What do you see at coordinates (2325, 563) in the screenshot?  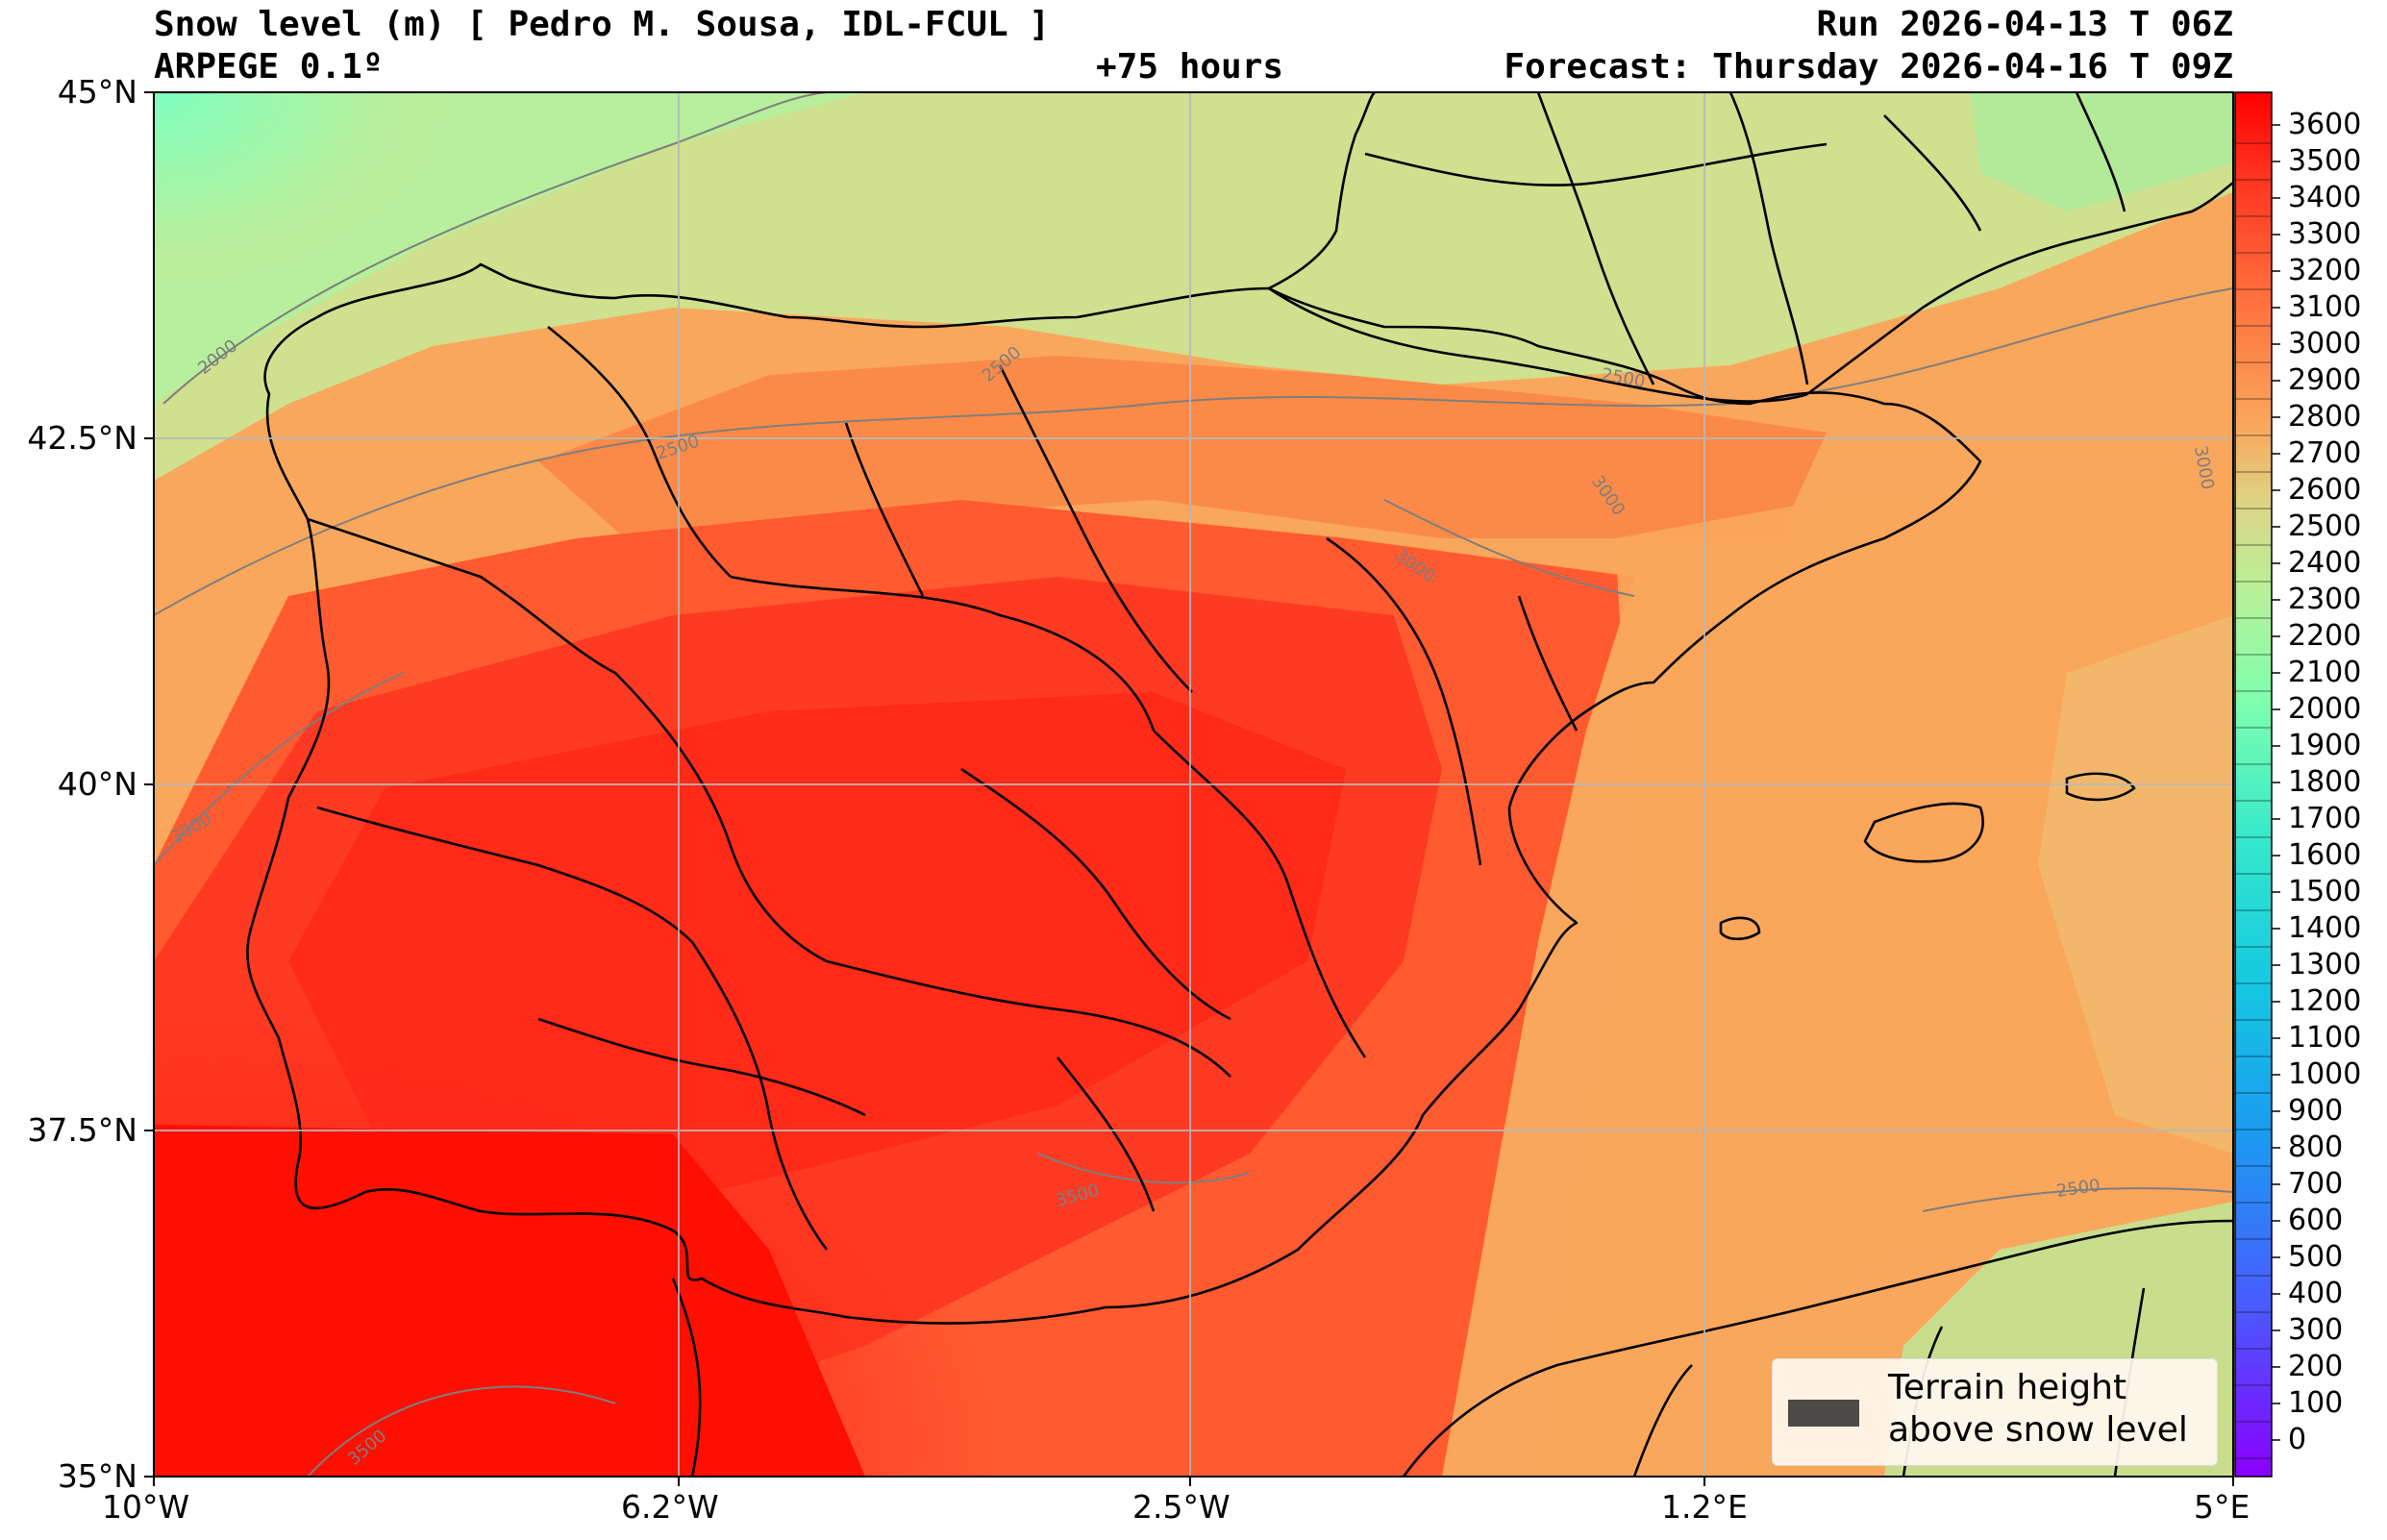 I see `colorbar-label: 2400` at bounding box center [2325, 563].